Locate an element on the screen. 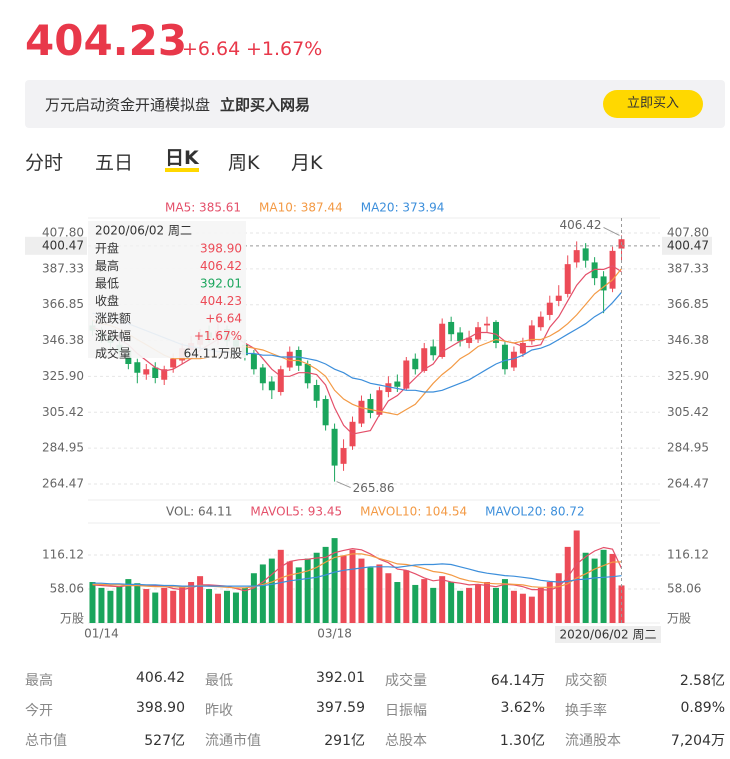  banner-link: 立即买入网易 is located at coordinates (265, 105).